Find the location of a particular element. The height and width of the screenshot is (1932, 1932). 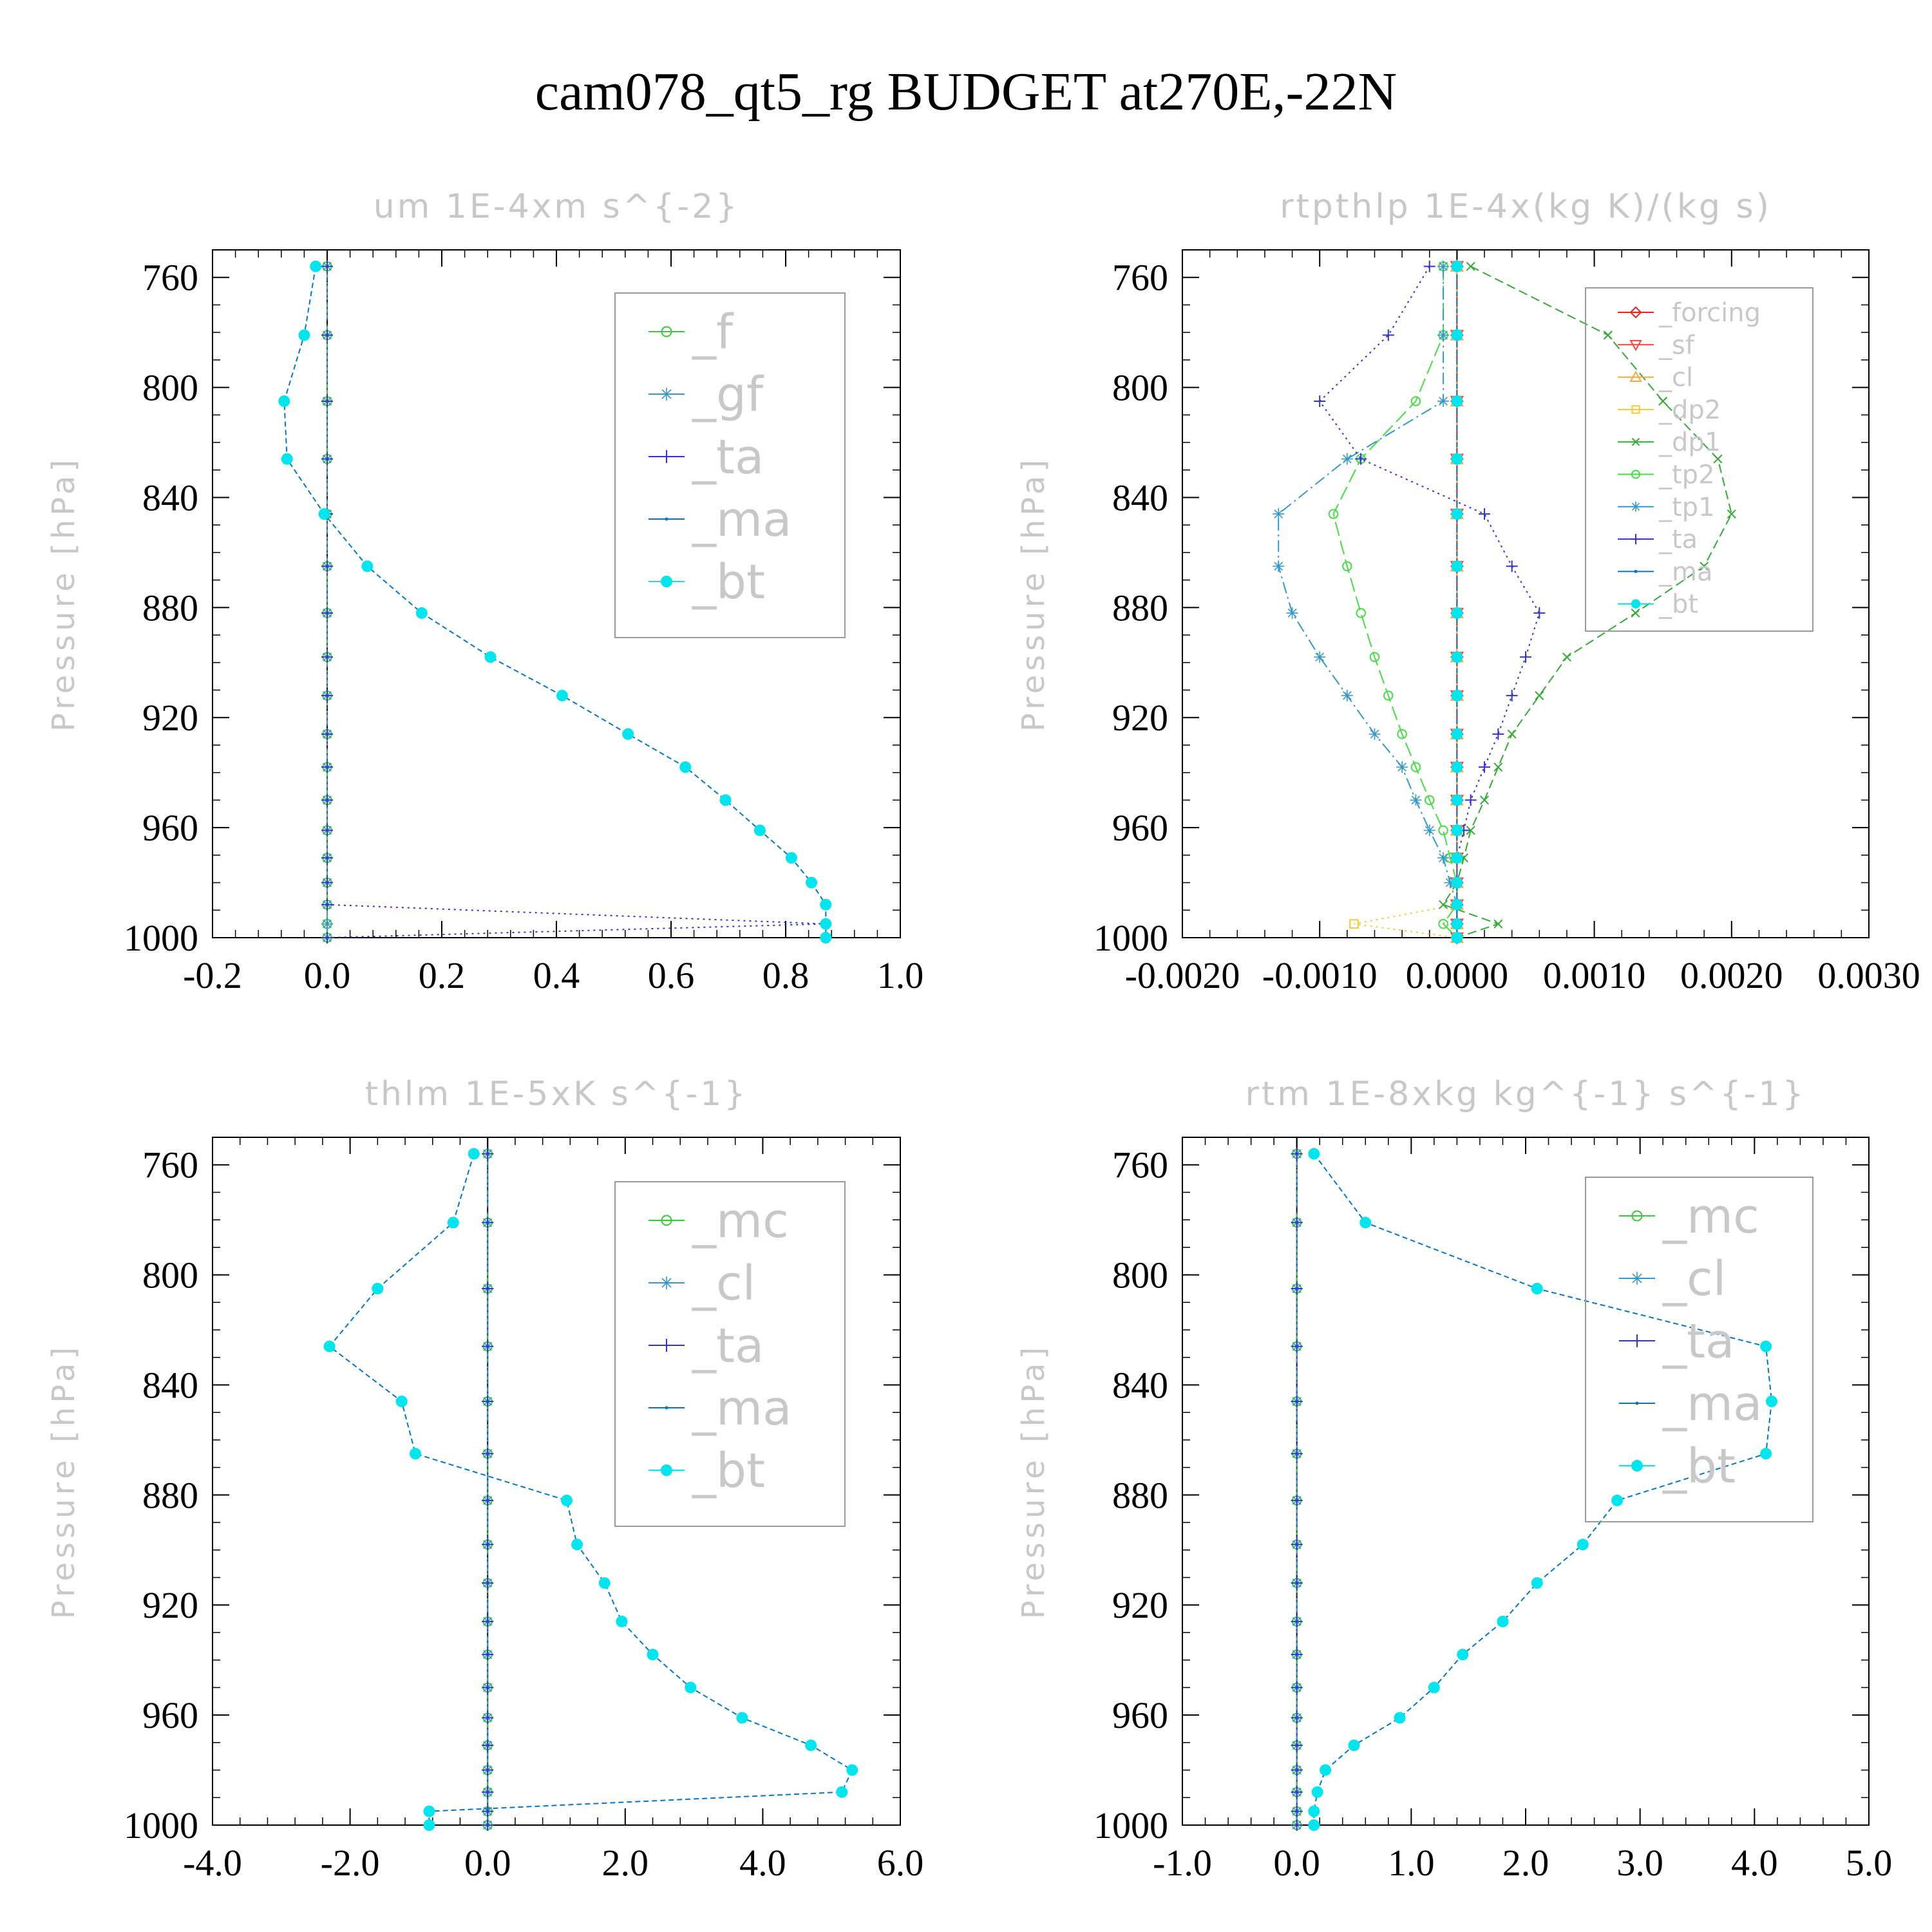

y-tick-label: 960 is located at coordinates (170, 1715).